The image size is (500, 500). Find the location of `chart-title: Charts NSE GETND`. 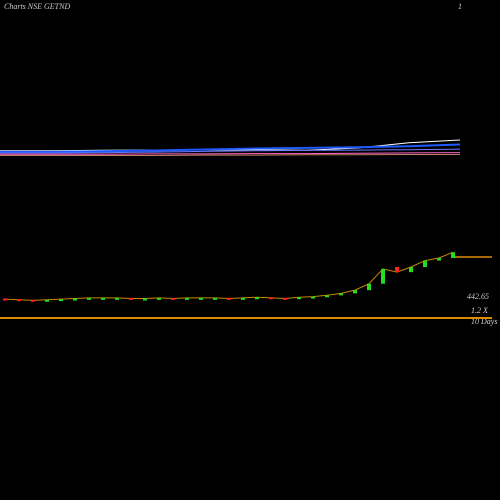

chart-title: Charts NSE GETND is located at coordinates (37, 6).